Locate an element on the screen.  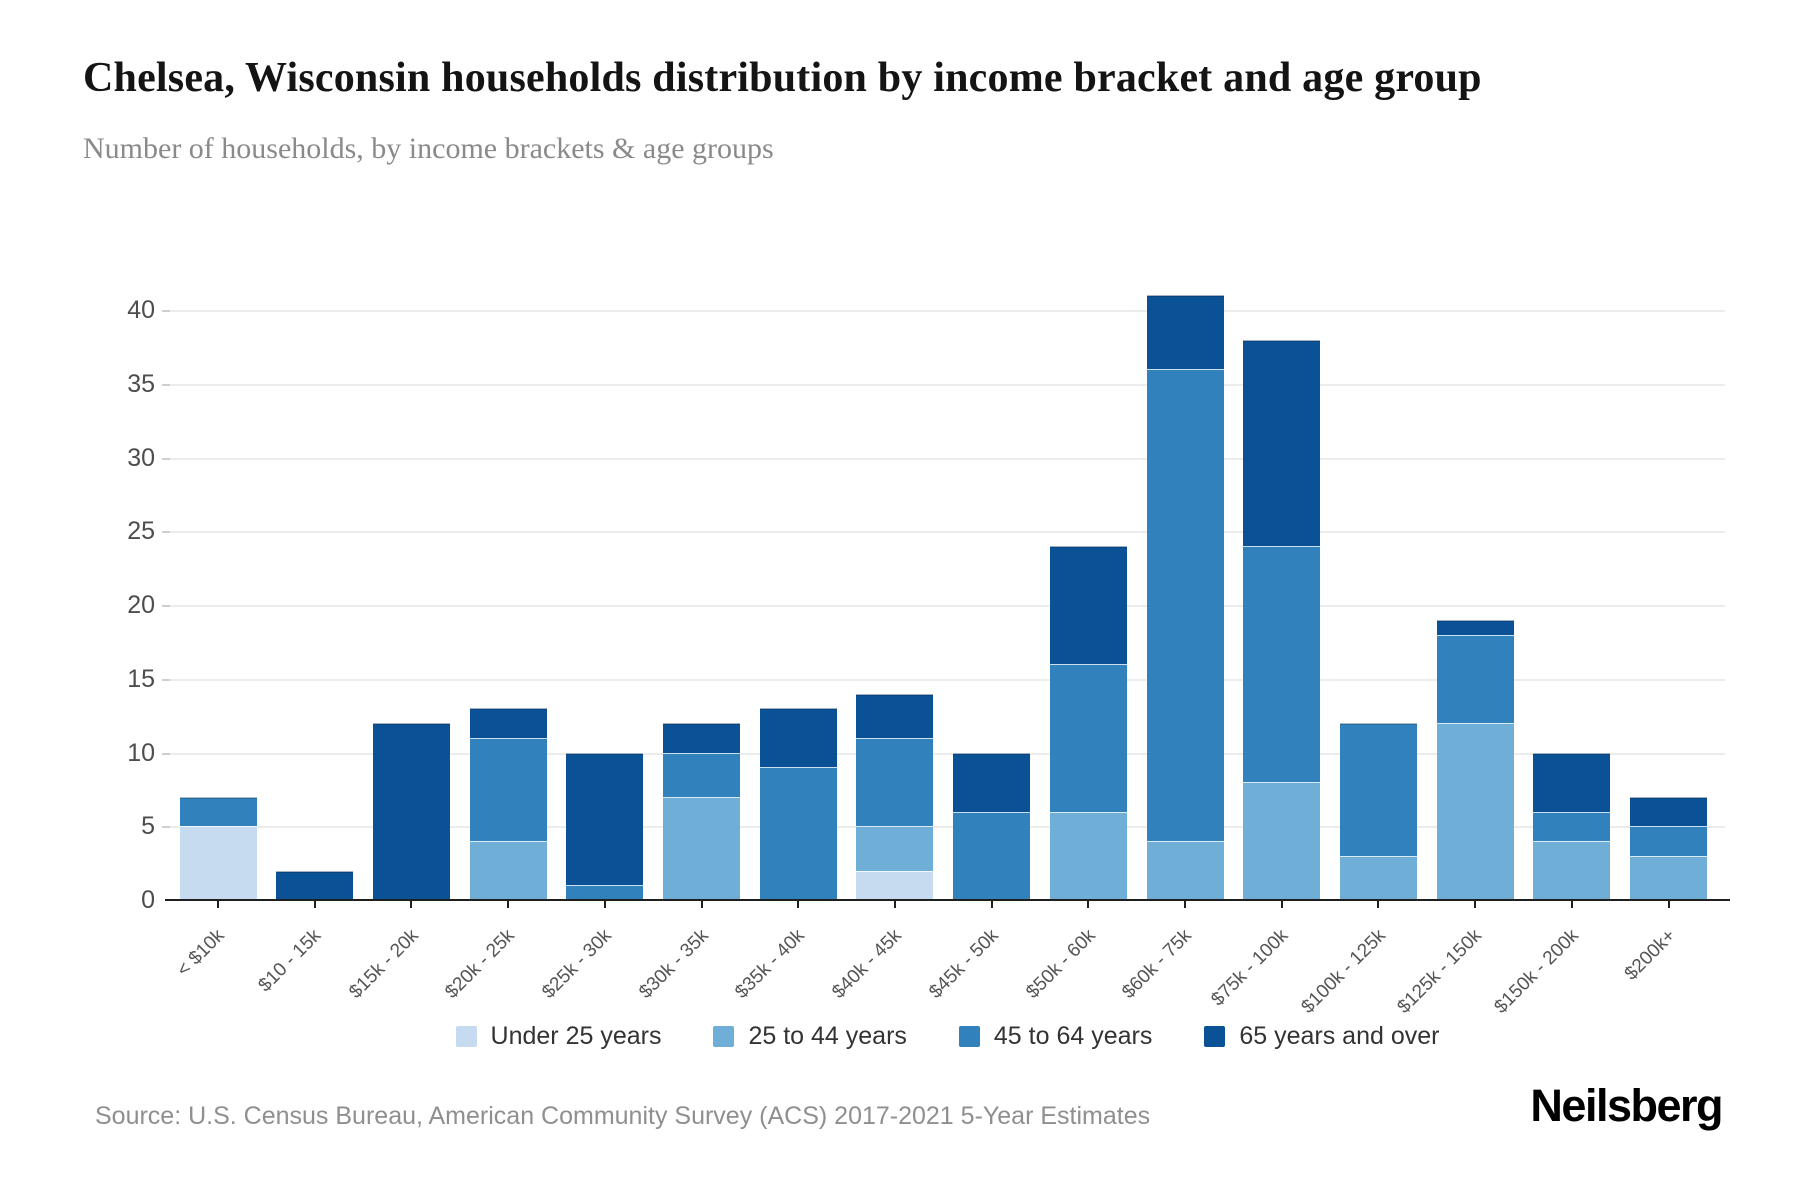
x-axis-label: $25k - 30k is located at coordinates (577, 964).